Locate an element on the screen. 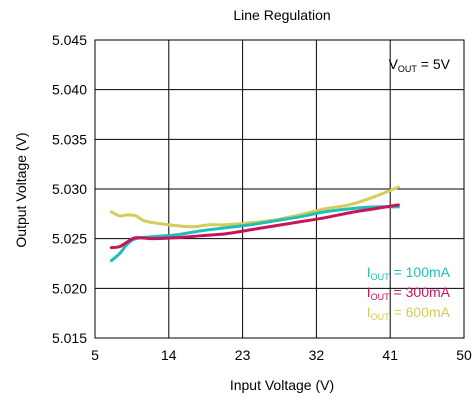  y-tick-label: 5.020 is located at coordinates (69, 288).